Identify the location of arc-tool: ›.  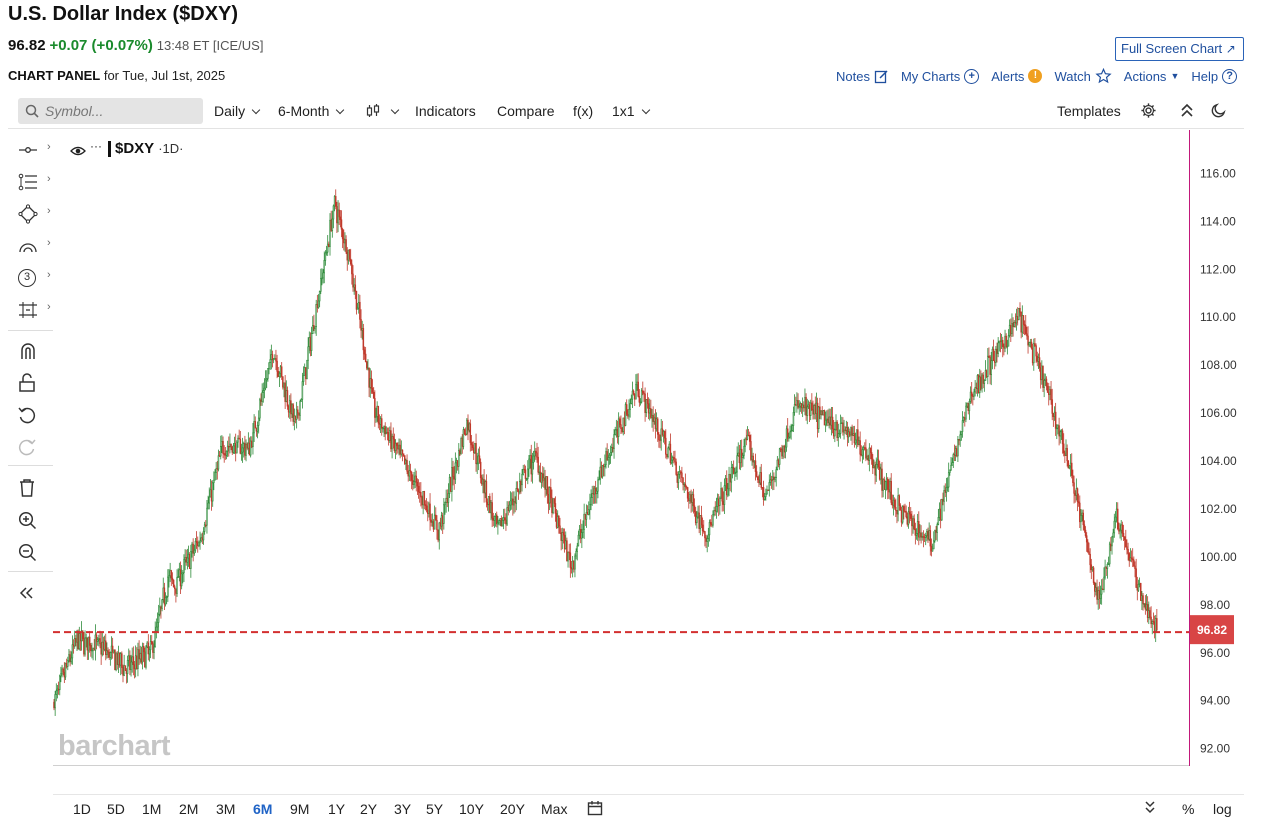
(34, 246).